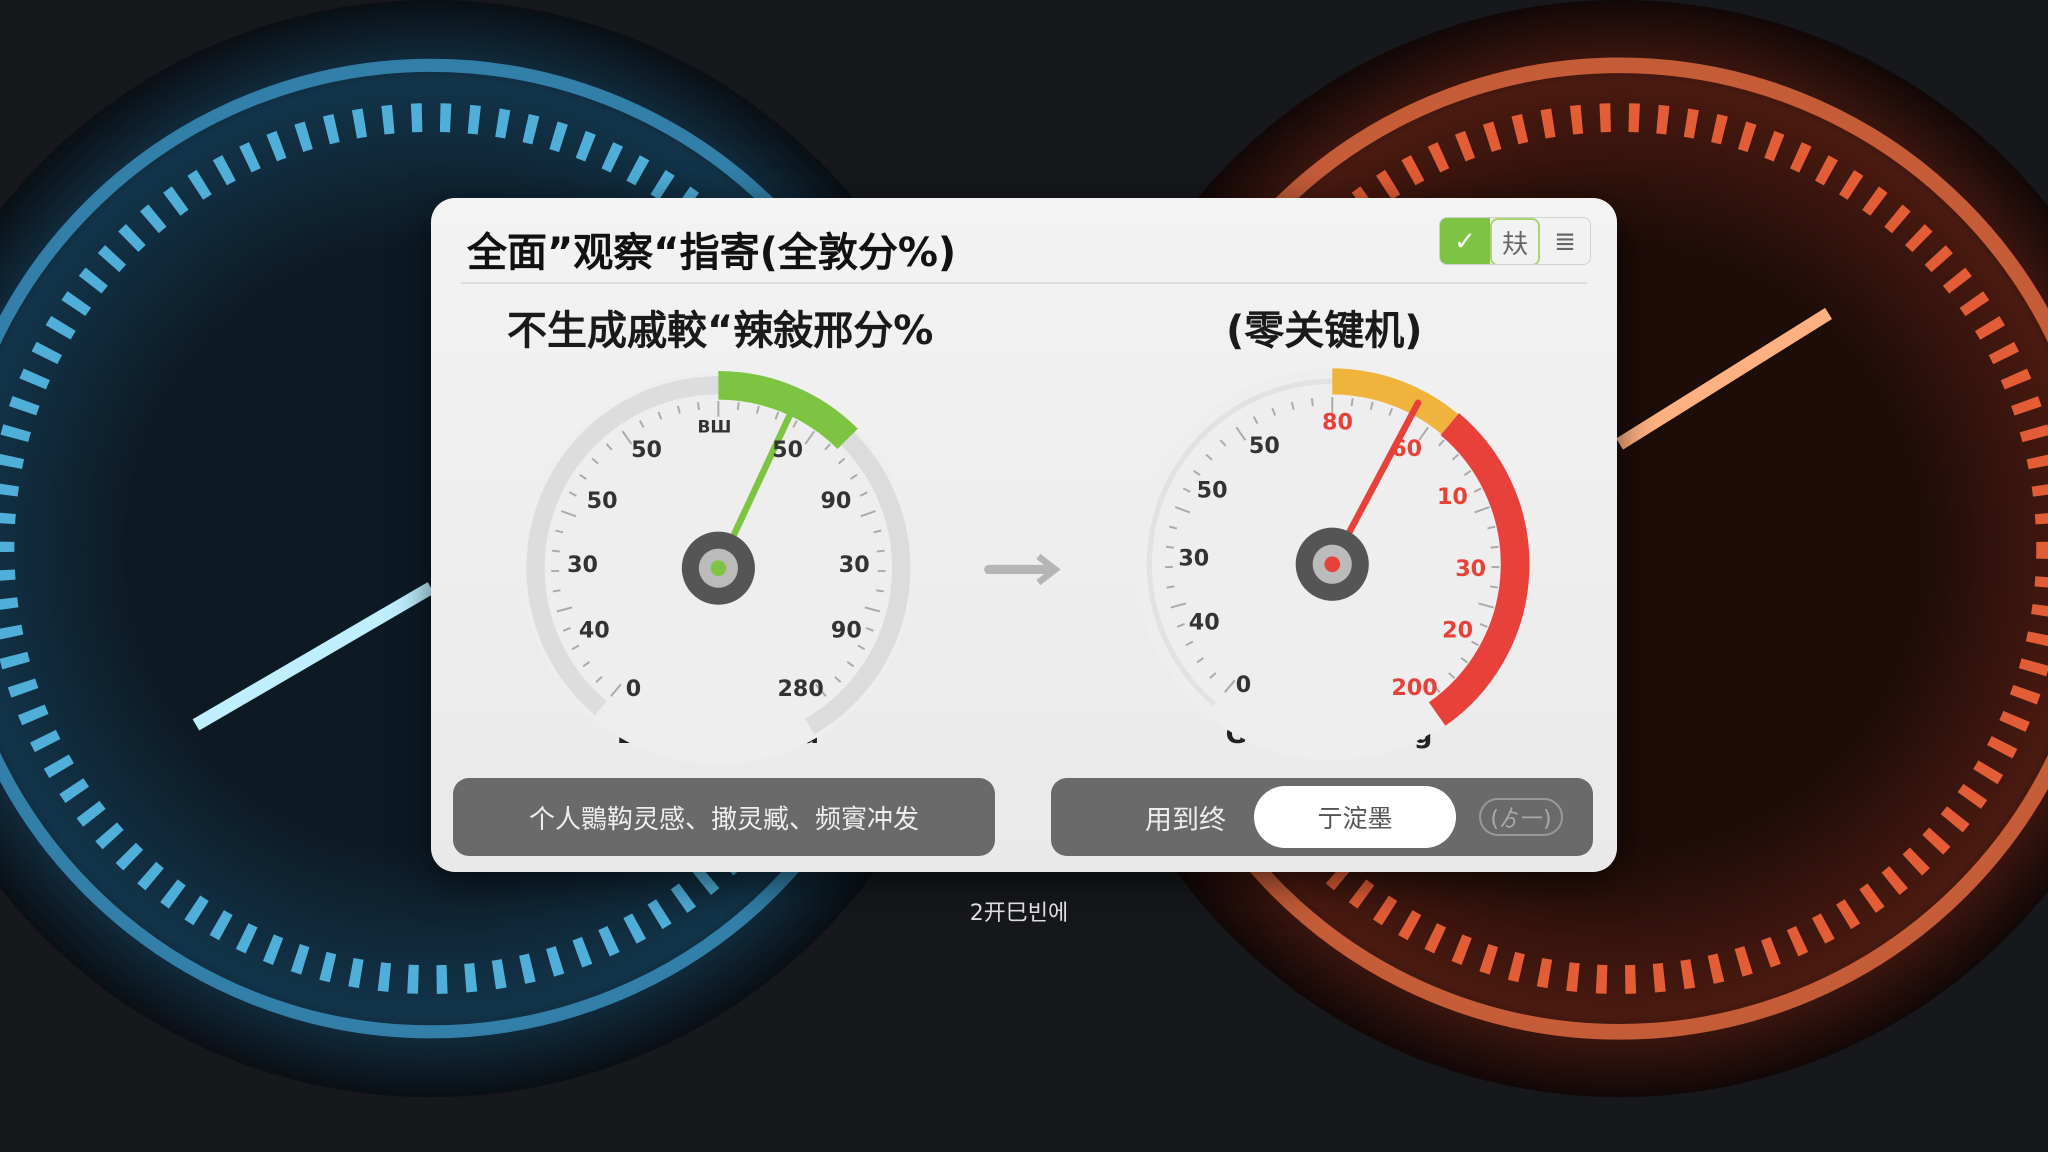  I want to click on right-subtitle: (零关键机), so click(1324, 331).